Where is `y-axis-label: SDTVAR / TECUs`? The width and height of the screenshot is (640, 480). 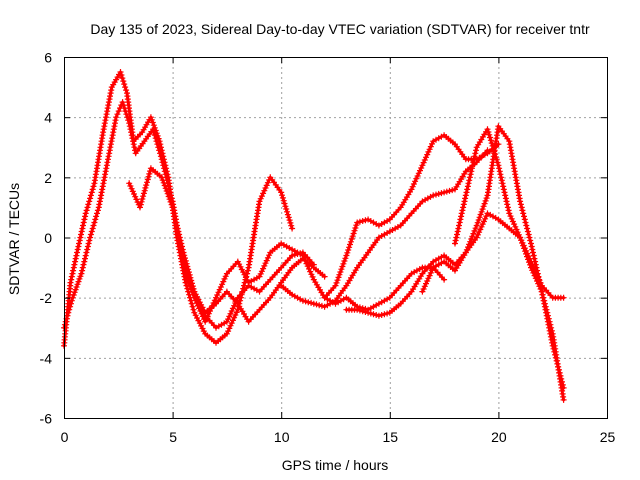 y-axis-label: SDTVAR / TECUs is located at coordinates (14, 239).